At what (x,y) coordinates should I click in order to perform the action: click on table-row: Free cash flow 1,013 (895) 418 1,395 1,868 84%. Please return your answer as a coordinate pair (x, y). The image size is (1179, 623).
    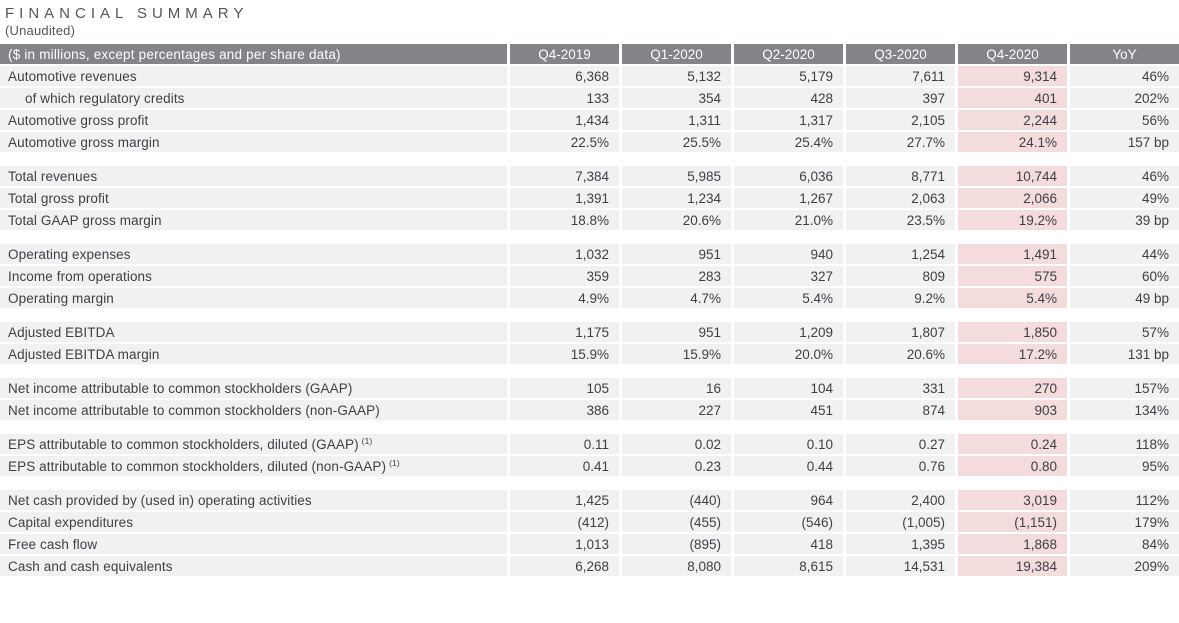
    Looking at the image, I should click on (589, 545).